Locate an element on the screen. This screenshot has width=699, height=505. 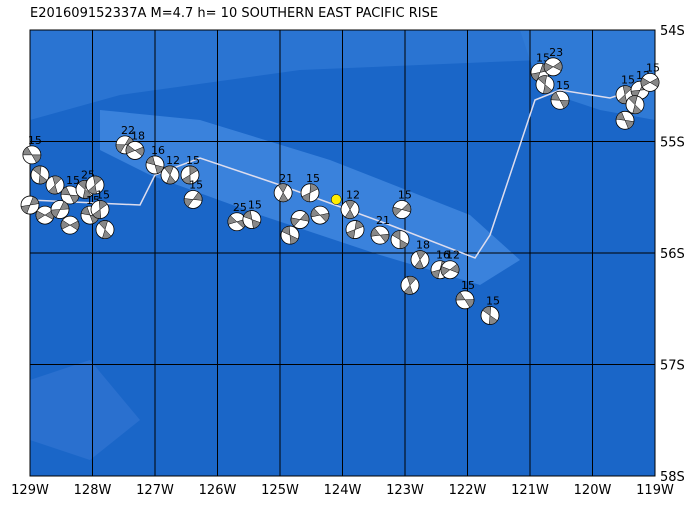
y-tick-label: 54S is located at coordinates (672, 31).